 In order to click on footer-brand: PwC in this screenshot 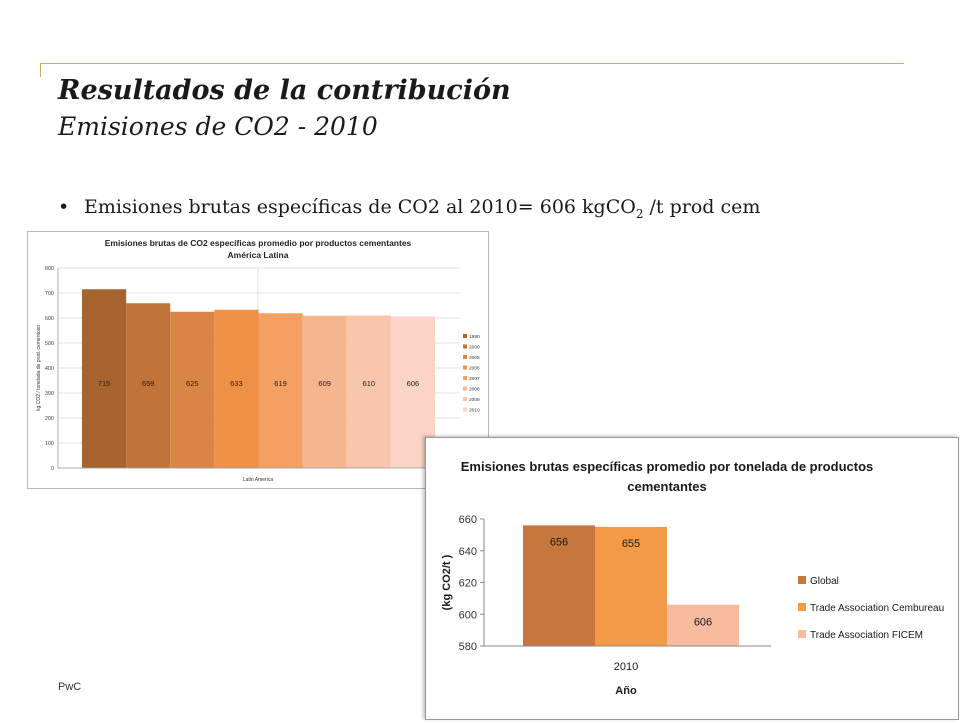, I will do `click(70, 687)`.